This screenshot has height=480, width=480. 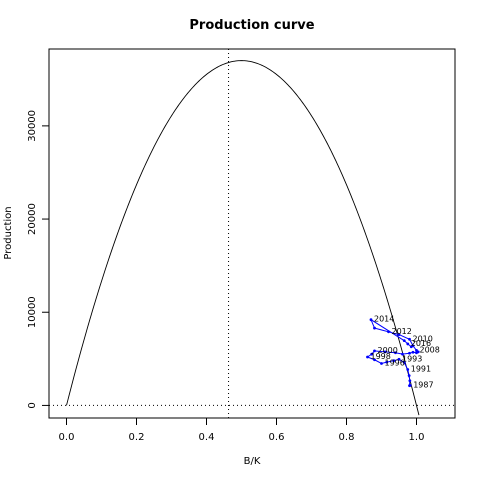 What do you see at coordinates (32, 126) in the screenshot?
I see `y-tick-label: 30000` at bounding box center [32, 126].